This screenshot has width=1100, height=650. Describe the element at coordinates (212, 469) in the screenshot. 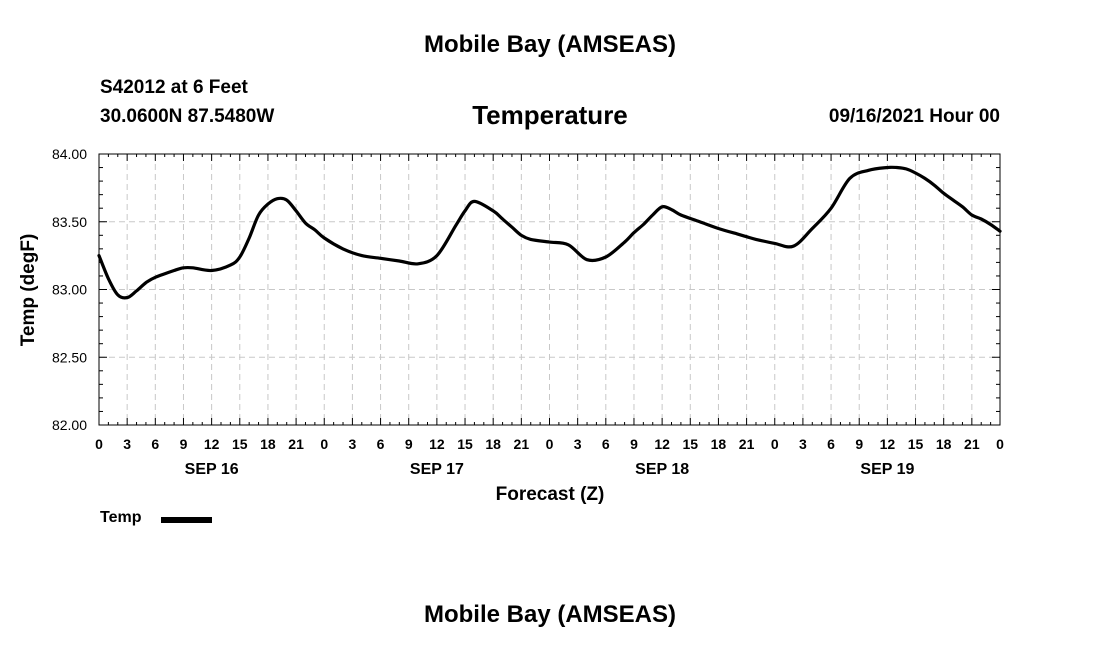

I see `day-label: SEP 16` at that location.